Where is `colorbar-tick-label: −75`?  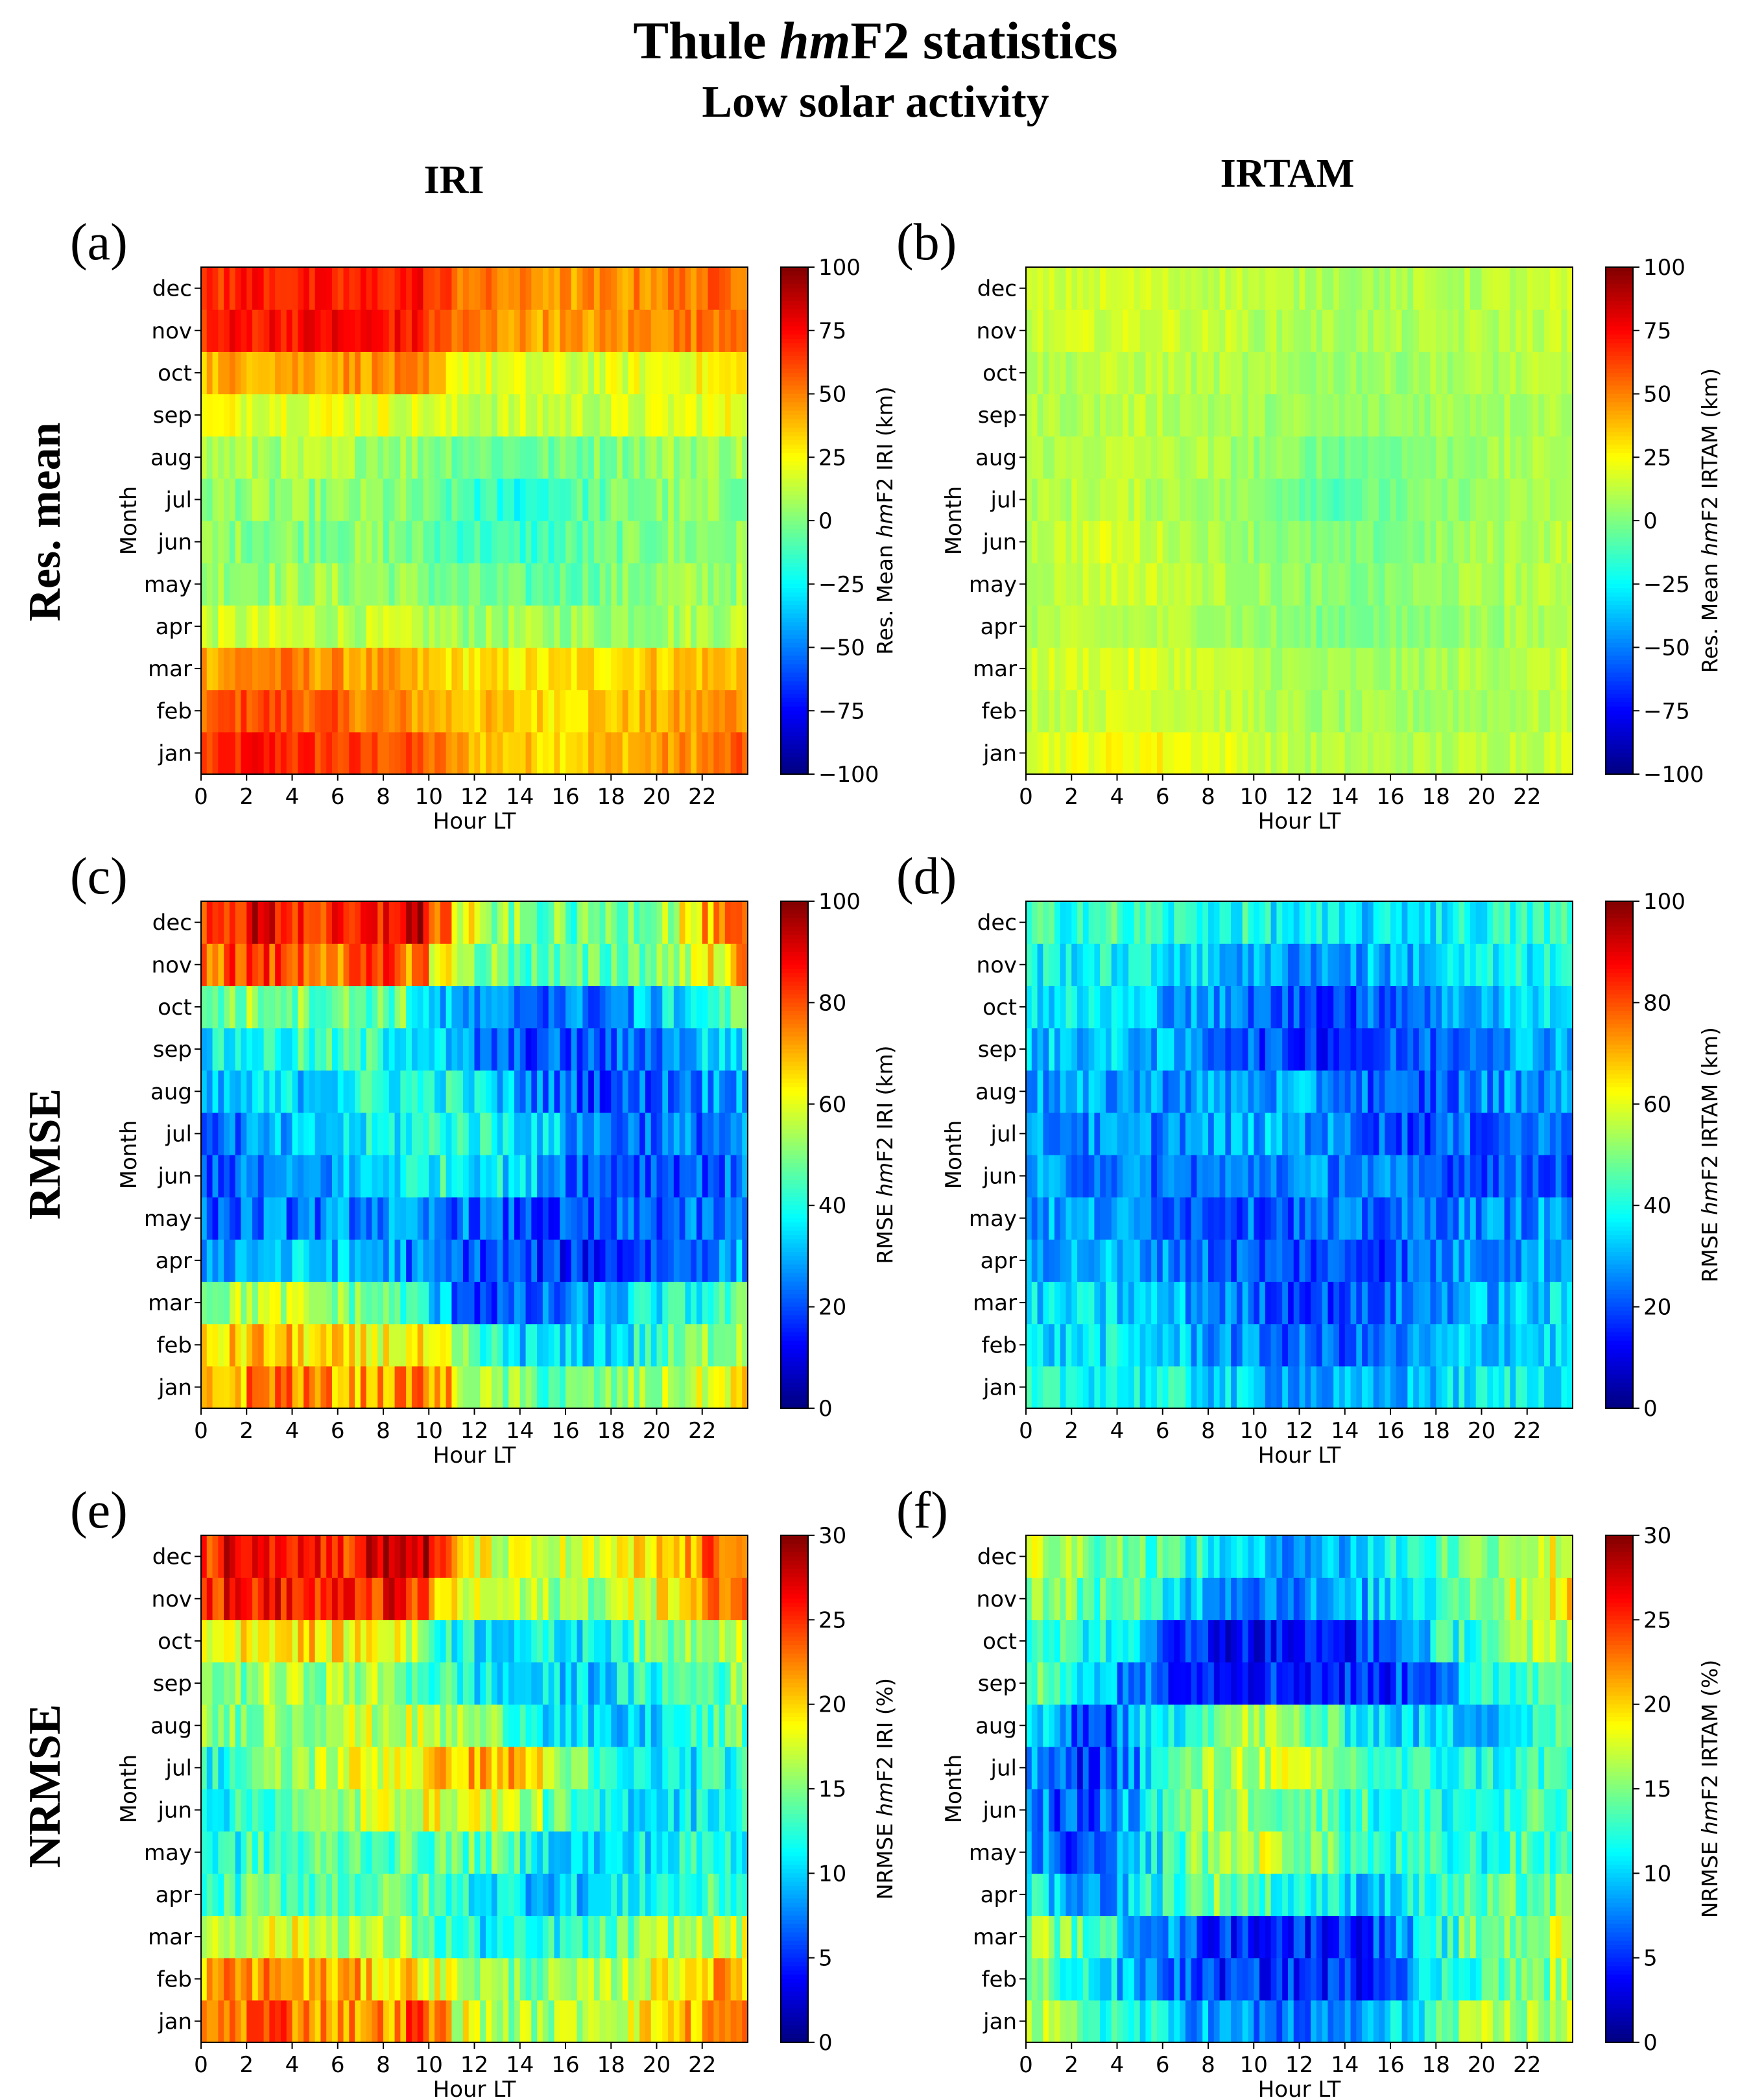
colorbar-tick-label: −75 is located at coordinates (1666, 711).